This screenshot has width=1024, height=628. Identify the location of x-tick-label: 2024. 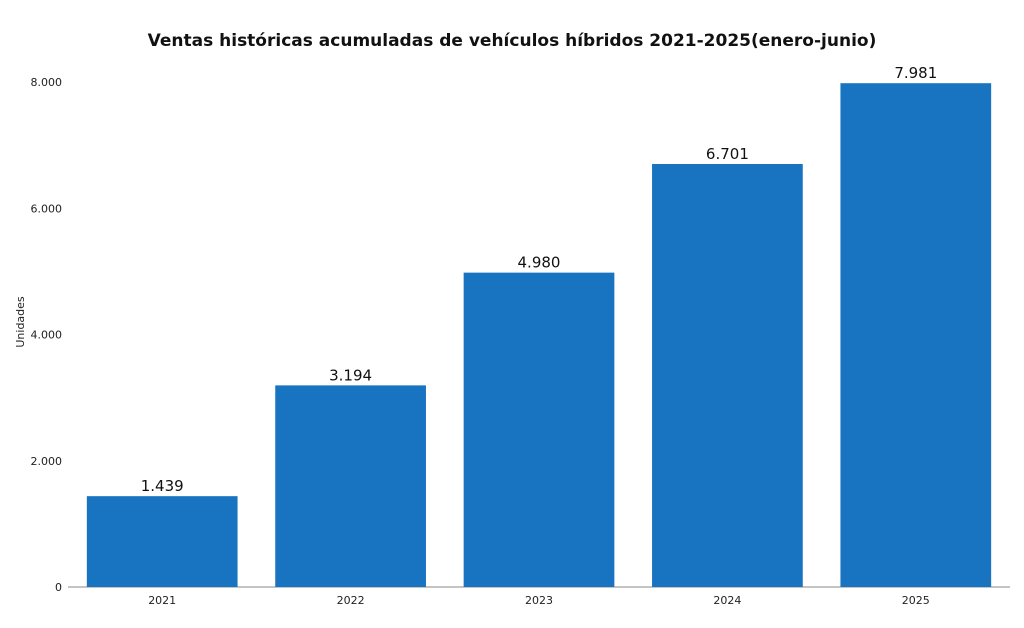
(727, 600).